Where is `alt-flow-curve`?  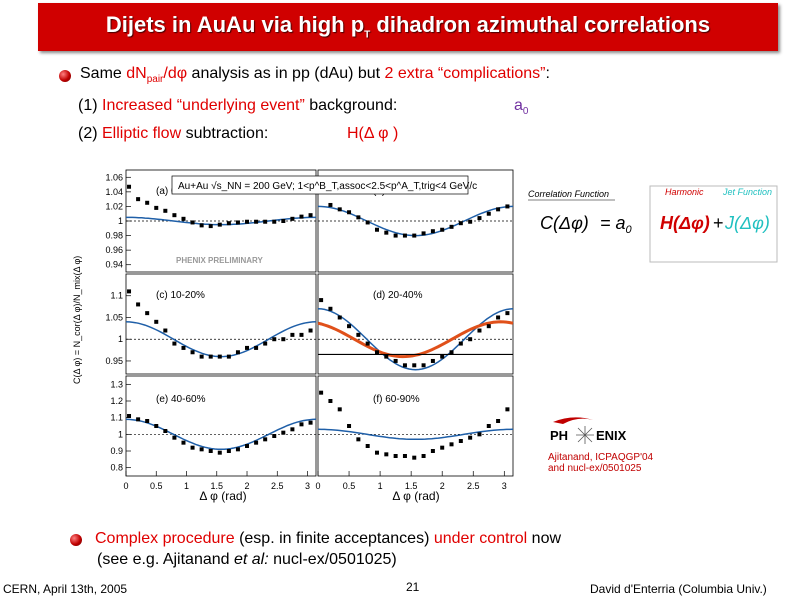 alt-flow-curve is located at coordinates (415, 339).